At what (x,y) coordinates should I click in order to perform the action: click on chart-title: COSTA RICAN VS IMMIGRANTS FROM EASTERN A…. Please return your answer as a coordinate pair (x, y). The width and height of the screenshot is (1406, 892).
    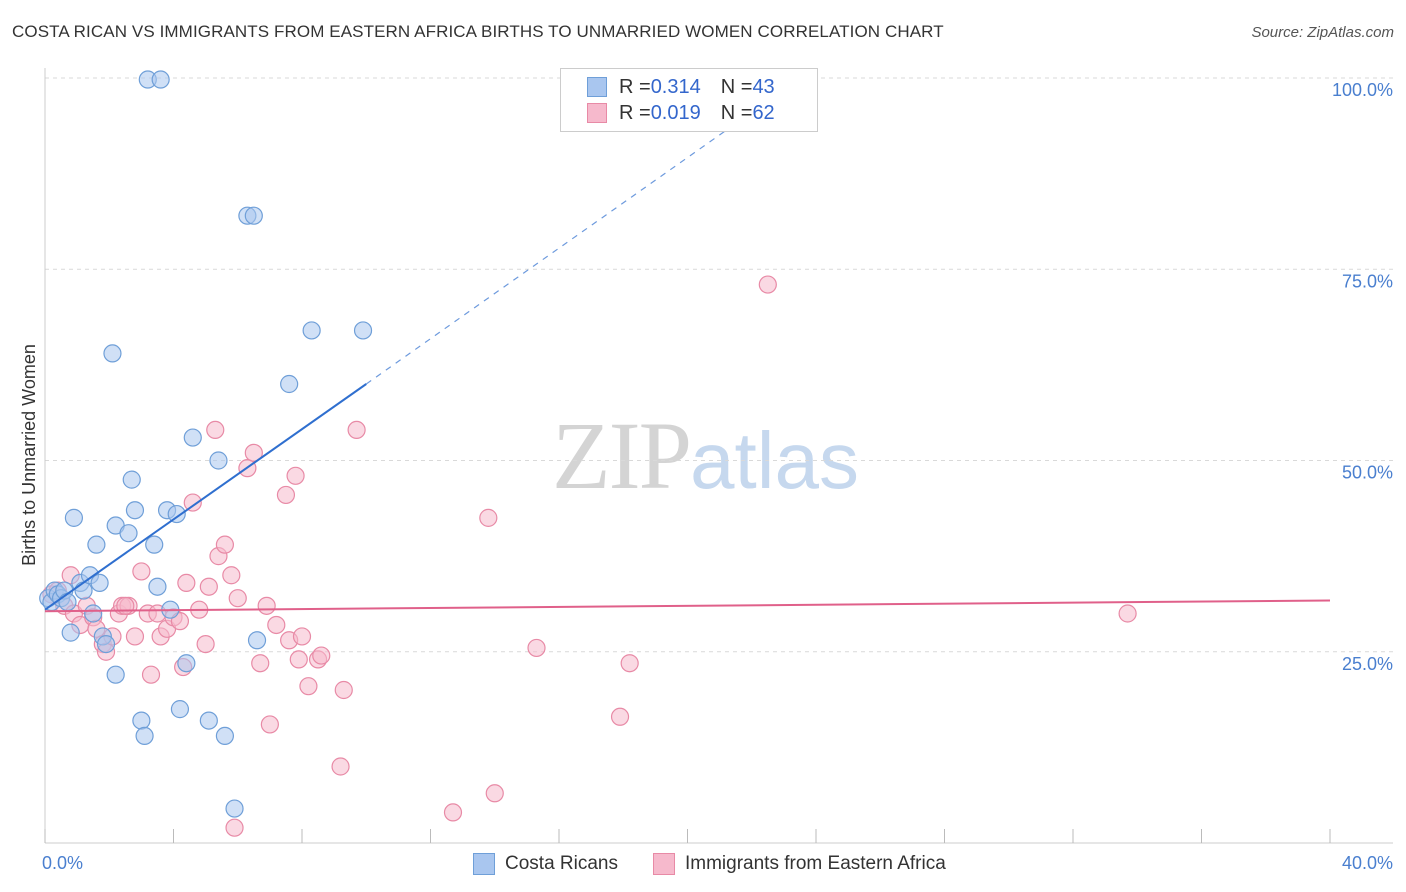
    Looking at the image, I should click on (478, 31).